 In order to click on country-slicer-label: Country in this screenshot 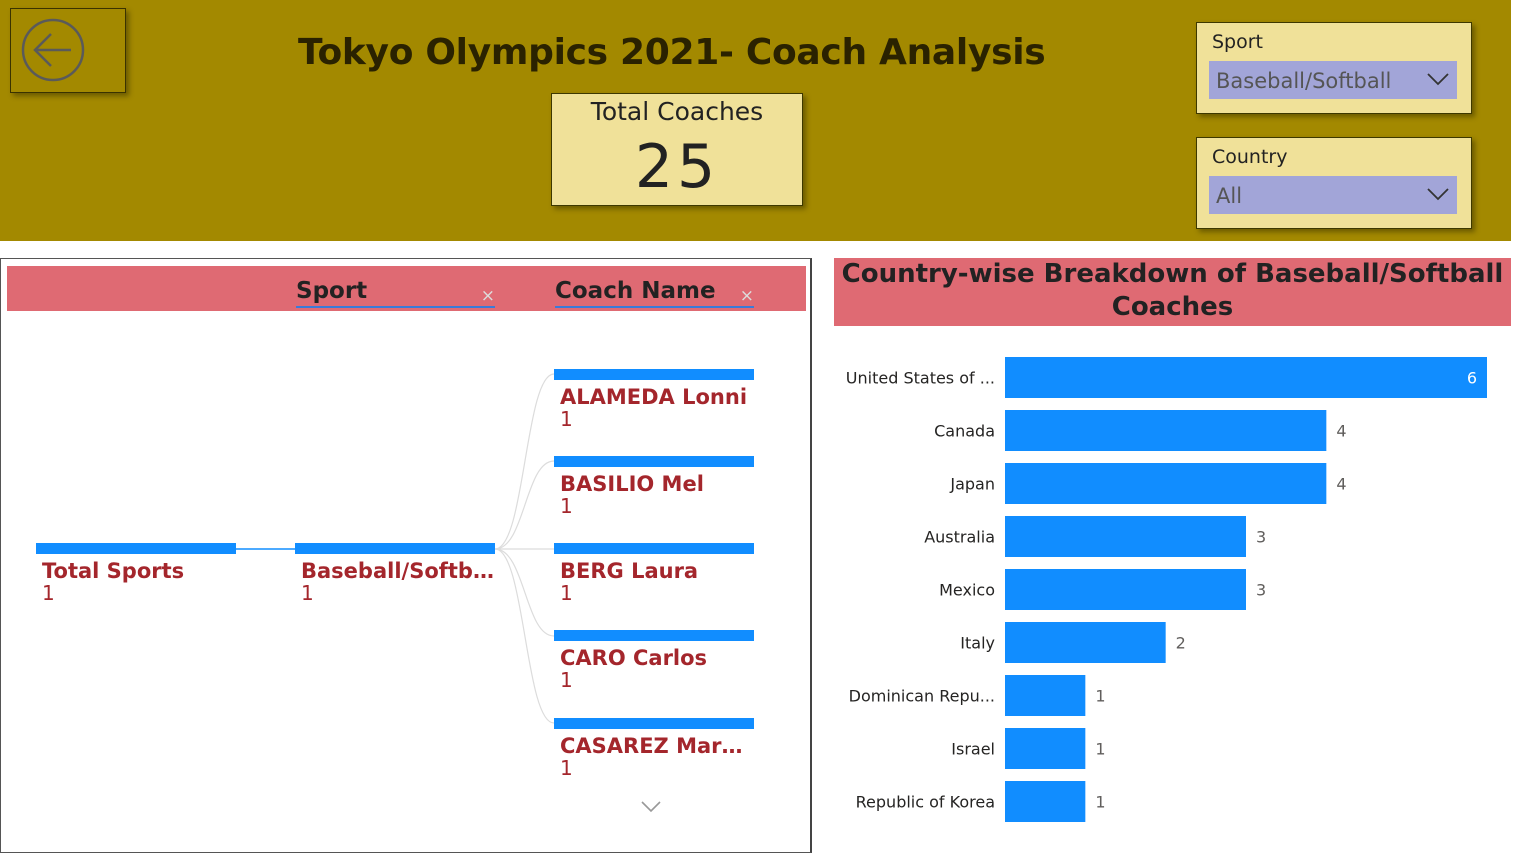, I will do `click(1250, 157)`.